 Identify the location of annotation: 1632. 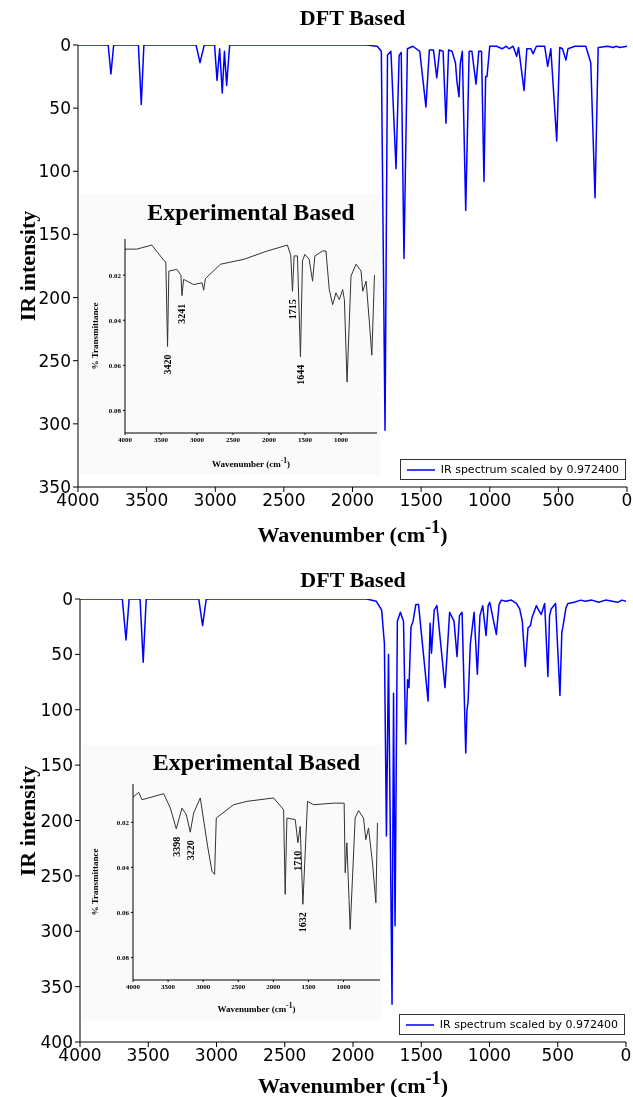
(303, 922).